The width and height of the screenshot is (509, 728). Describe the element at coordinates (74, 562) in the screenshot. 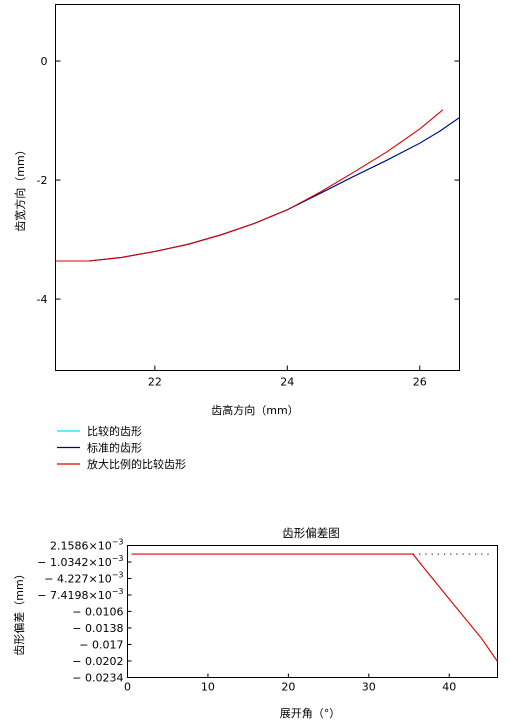

I see `y-tick-mantissa: − 1.0342×10` at that location.